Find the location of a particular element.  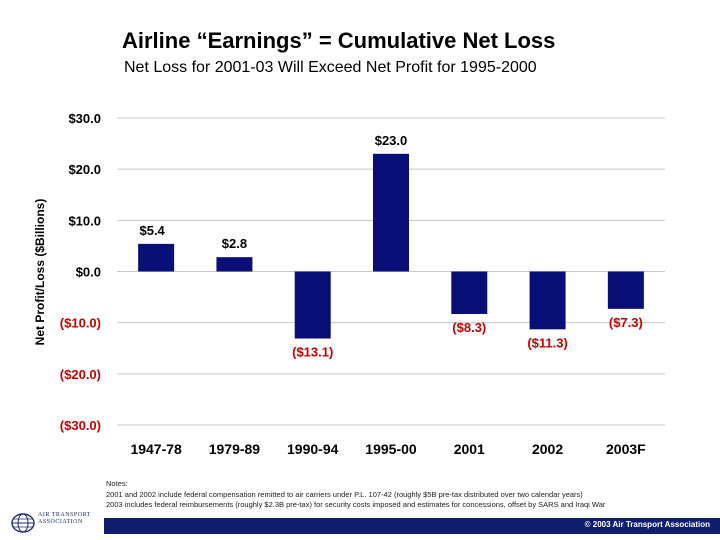

copyright-text: © 2003 Air Transport Association is located at coordinates (647, 524).